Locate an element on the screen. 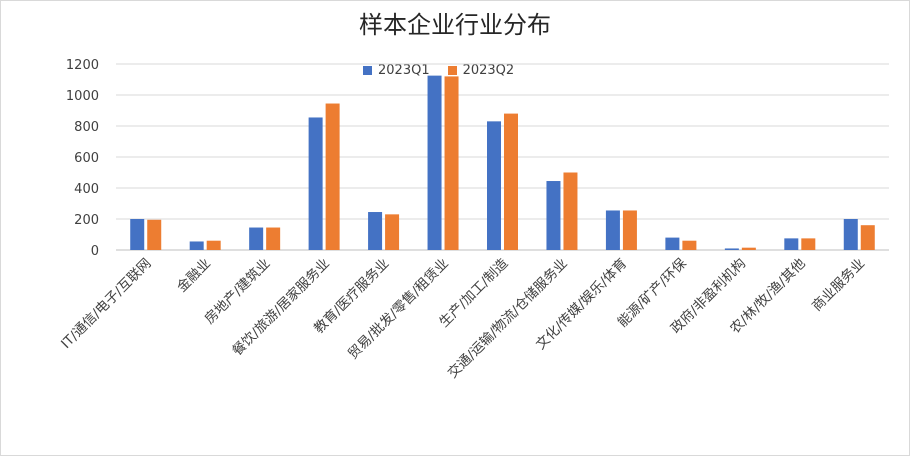  x-tick-label: 贸易/批发/零售/租赁业 is located at coordinates (398, 309).